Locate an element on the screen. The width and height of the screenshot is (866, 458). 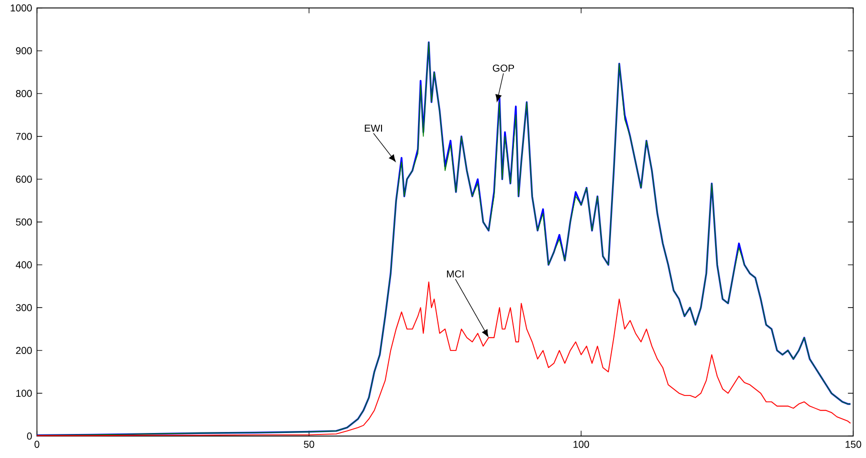
y-tick-label: 200 is located at coordinates (24, 350).